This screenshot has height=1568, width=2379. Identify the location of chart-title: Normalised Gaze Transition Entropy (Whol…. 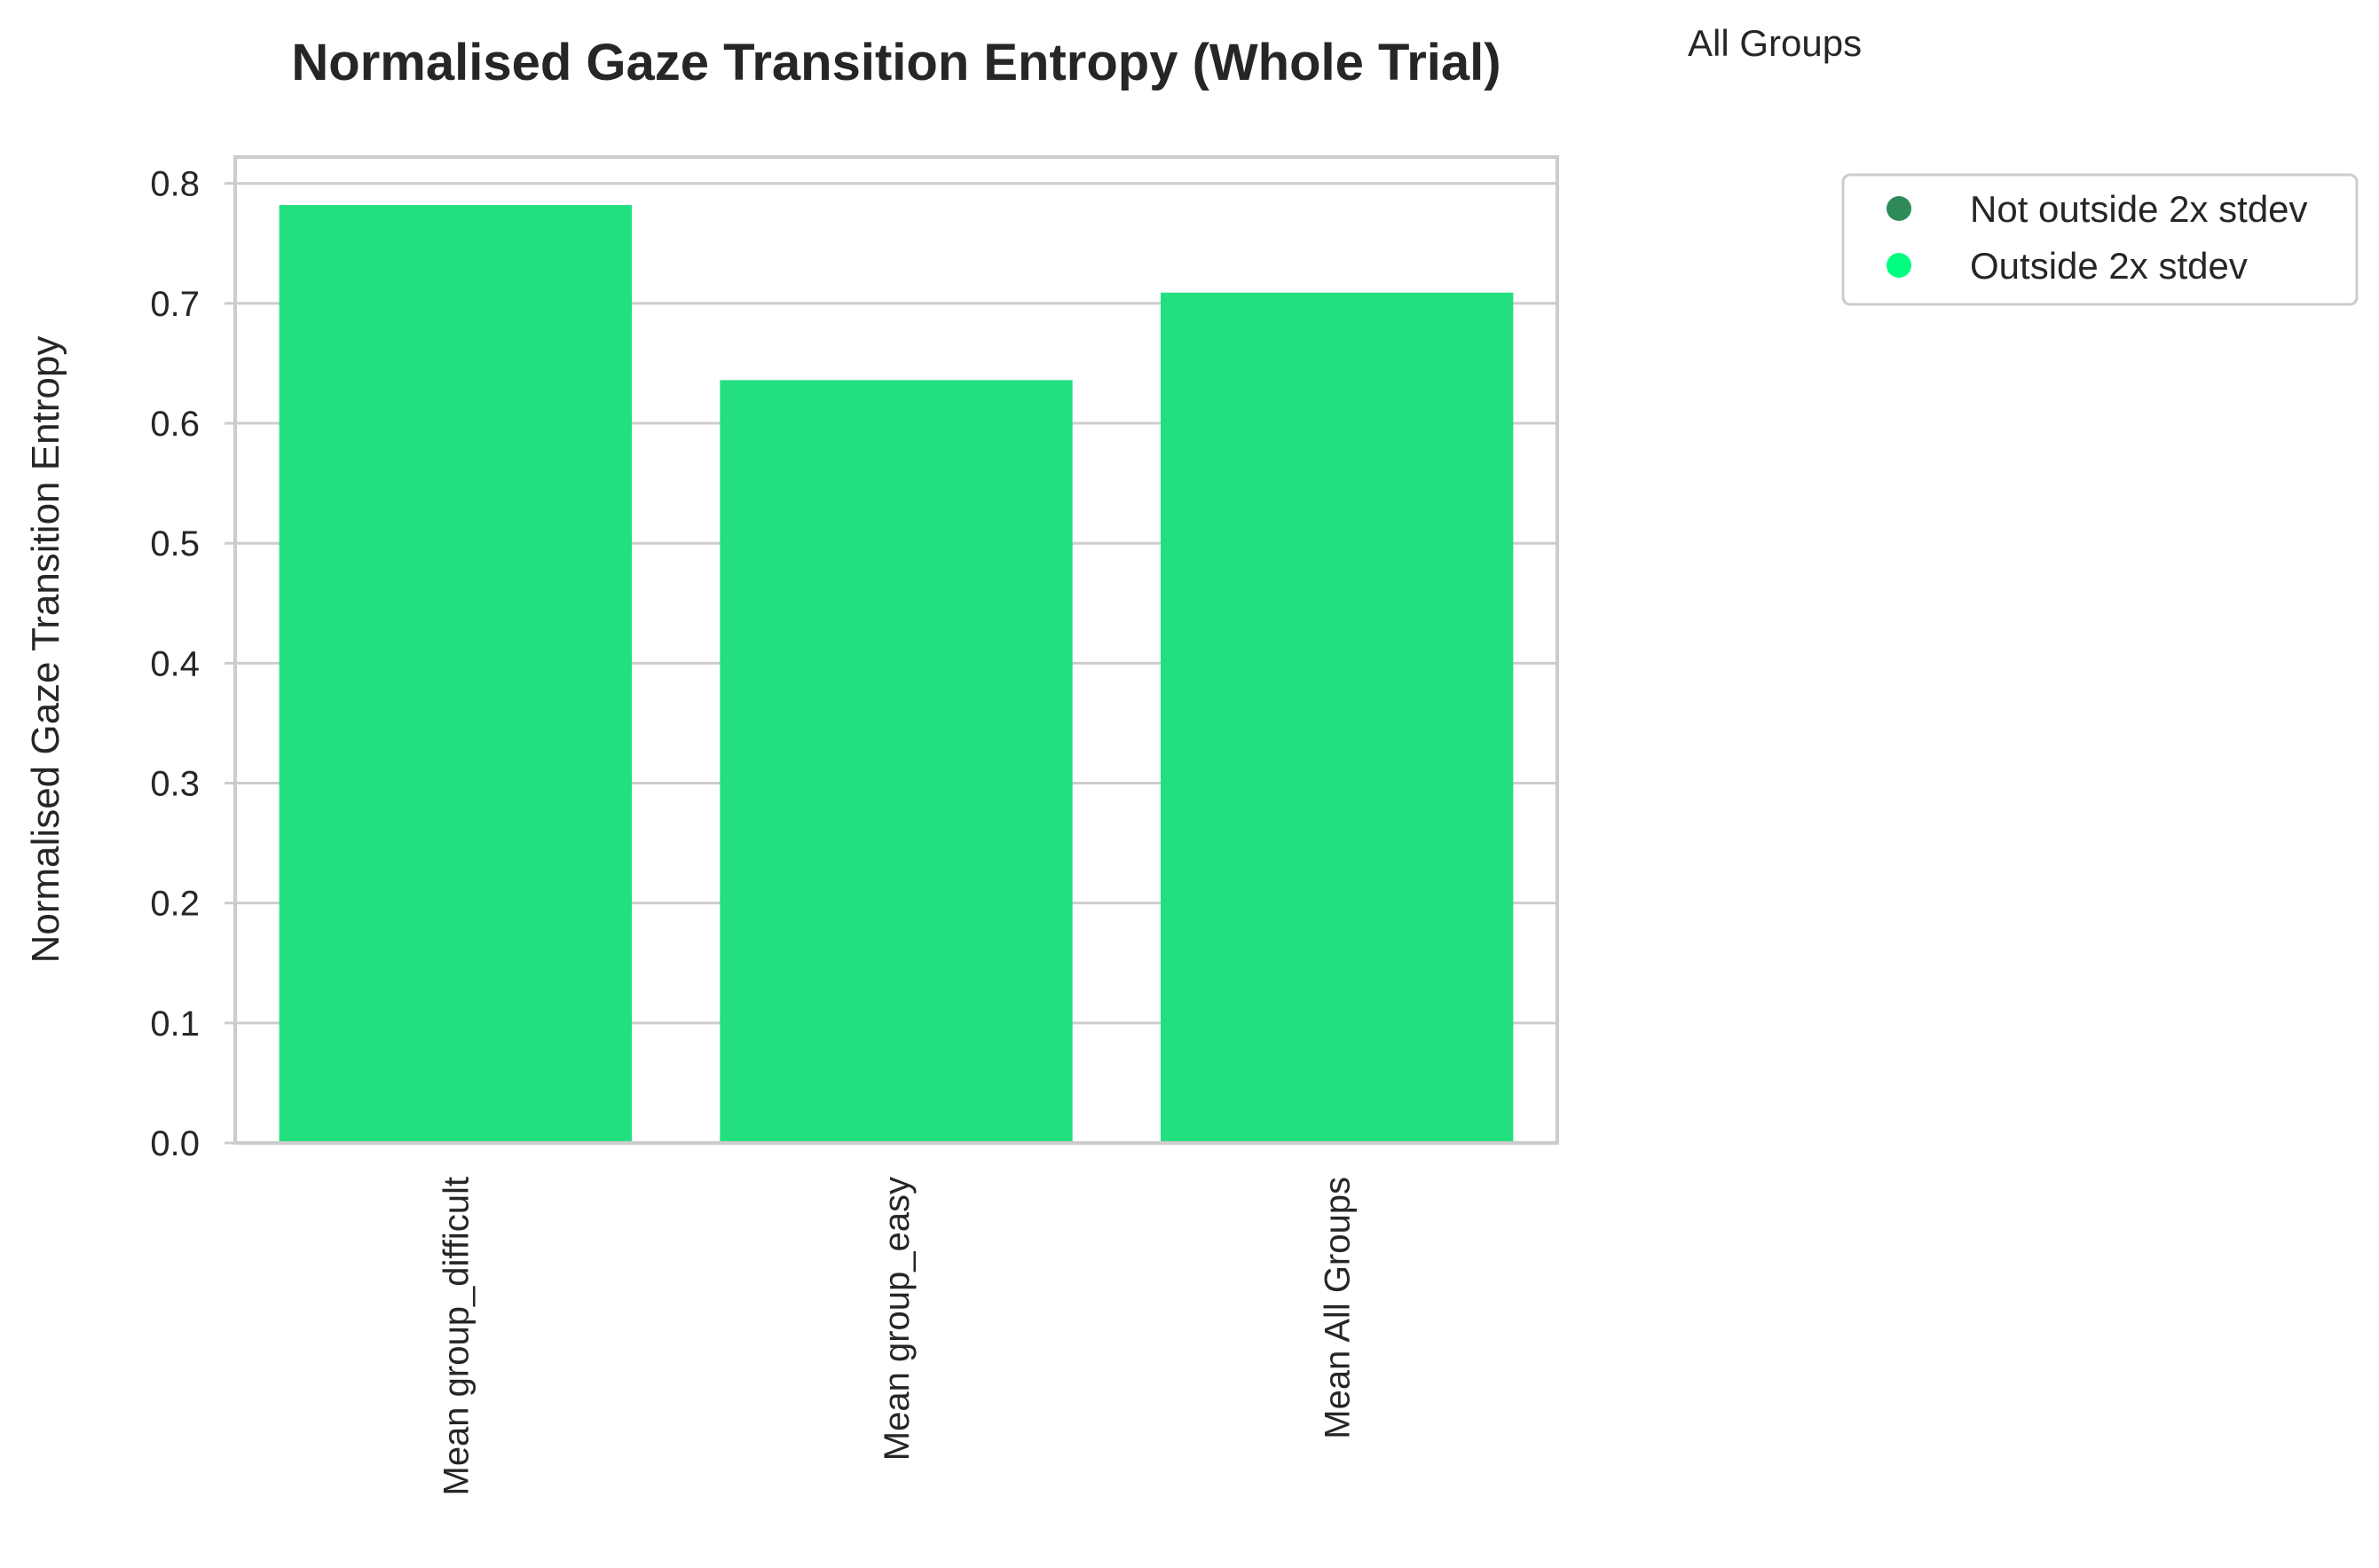
(896, 62).